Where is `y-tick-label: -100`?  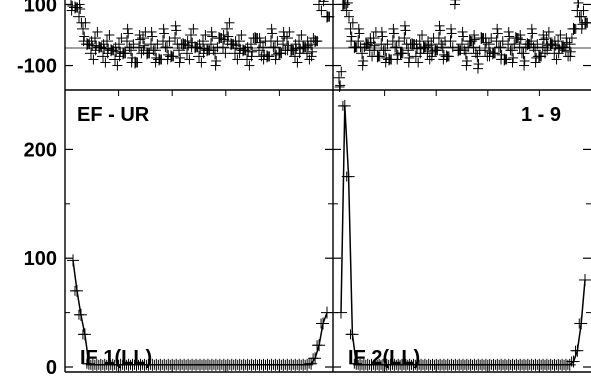 y-tick-label: -100 is located at coordinates (37, 67).